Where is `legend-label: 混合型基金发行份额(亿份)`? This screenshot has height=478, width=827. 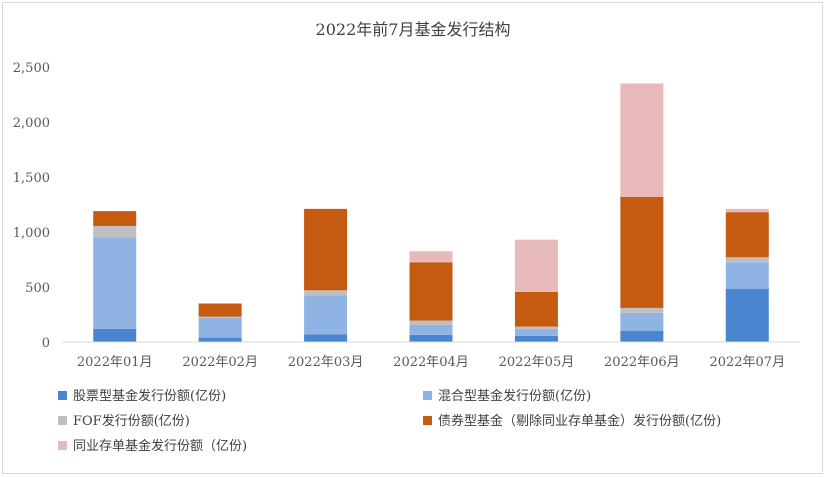 legend-label: 混合型基金发行份额(亿份) is located at coordinates (514, 396).